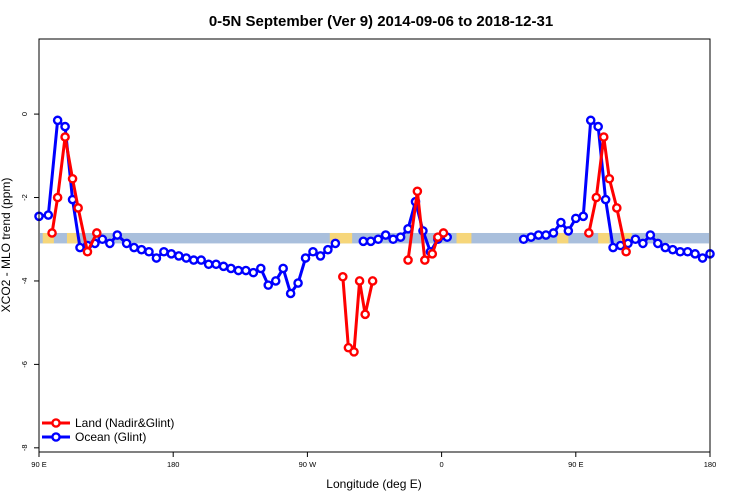 This screenshot has width=750, height=500. Describe the element at coordinates (124, 423) in the screenshot. I see `legend-label: Land (Nadir&Glint)` at that location.